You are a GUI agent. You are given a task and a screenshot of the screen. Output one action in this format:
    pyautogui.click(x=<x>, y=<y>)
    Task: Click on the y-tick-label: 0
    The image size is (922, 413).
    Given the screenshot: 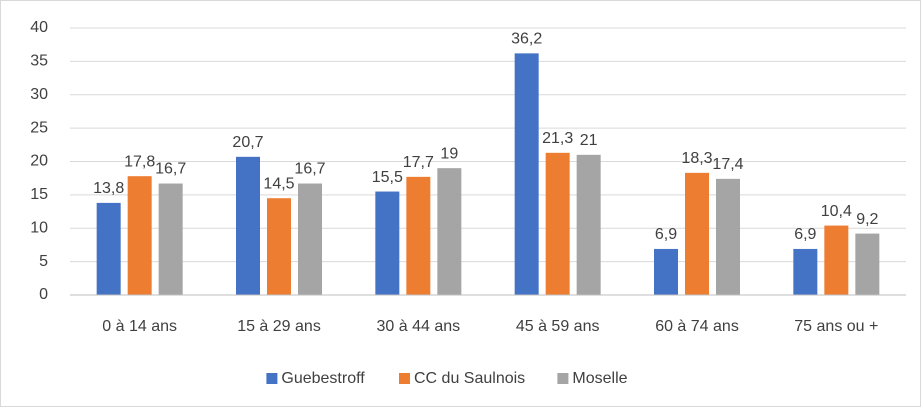 What is the action you would take?
    pyautogui.click(x=43, y=294)
    